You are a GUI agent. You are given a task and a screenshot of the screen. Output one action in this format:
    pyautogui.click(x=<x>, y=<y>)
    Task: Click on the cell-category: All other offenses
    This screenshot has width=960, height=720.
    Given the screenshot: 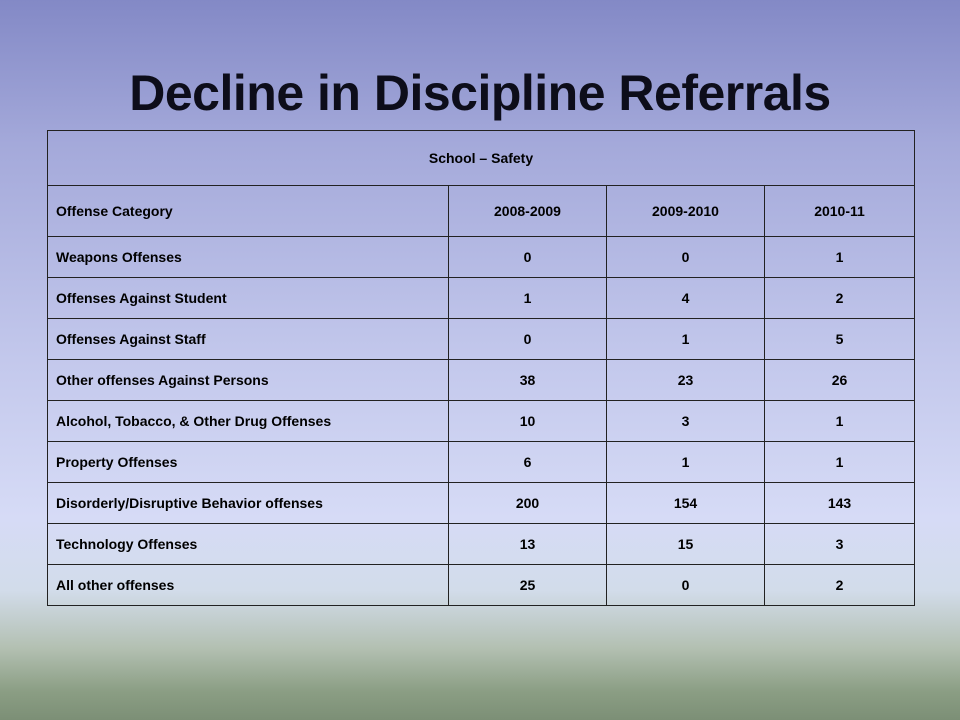 What is the action you would take?
    pyautogui.click(x=248, y=585)
    